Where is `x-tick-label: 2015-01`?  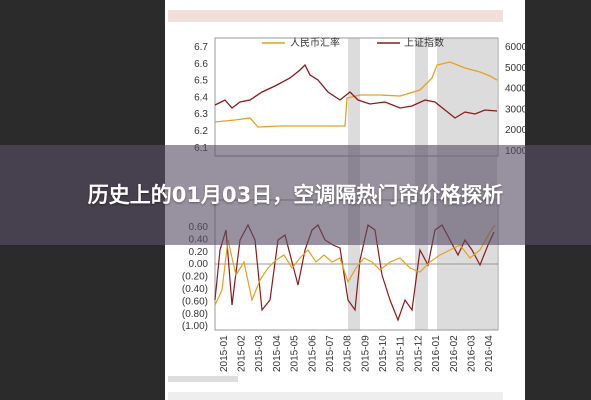
x-tick-label: 2015-01 is located at coordinates (224, 353).